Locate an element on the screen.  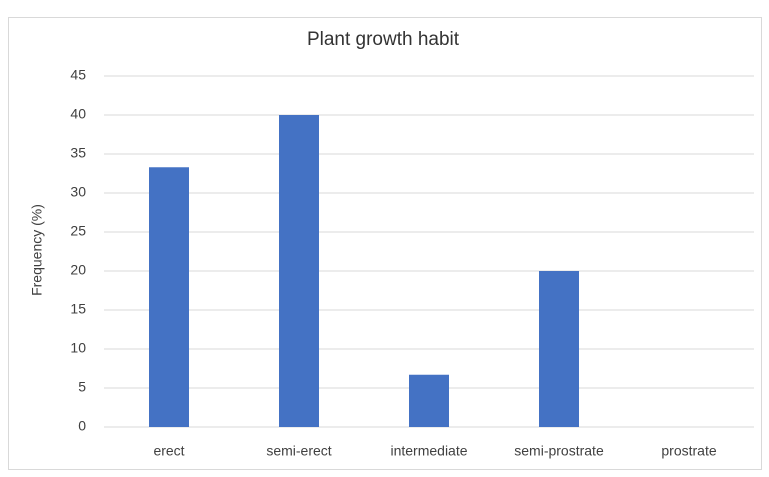
chart-title: Plant growth habit is located at coordinates (383, 39).